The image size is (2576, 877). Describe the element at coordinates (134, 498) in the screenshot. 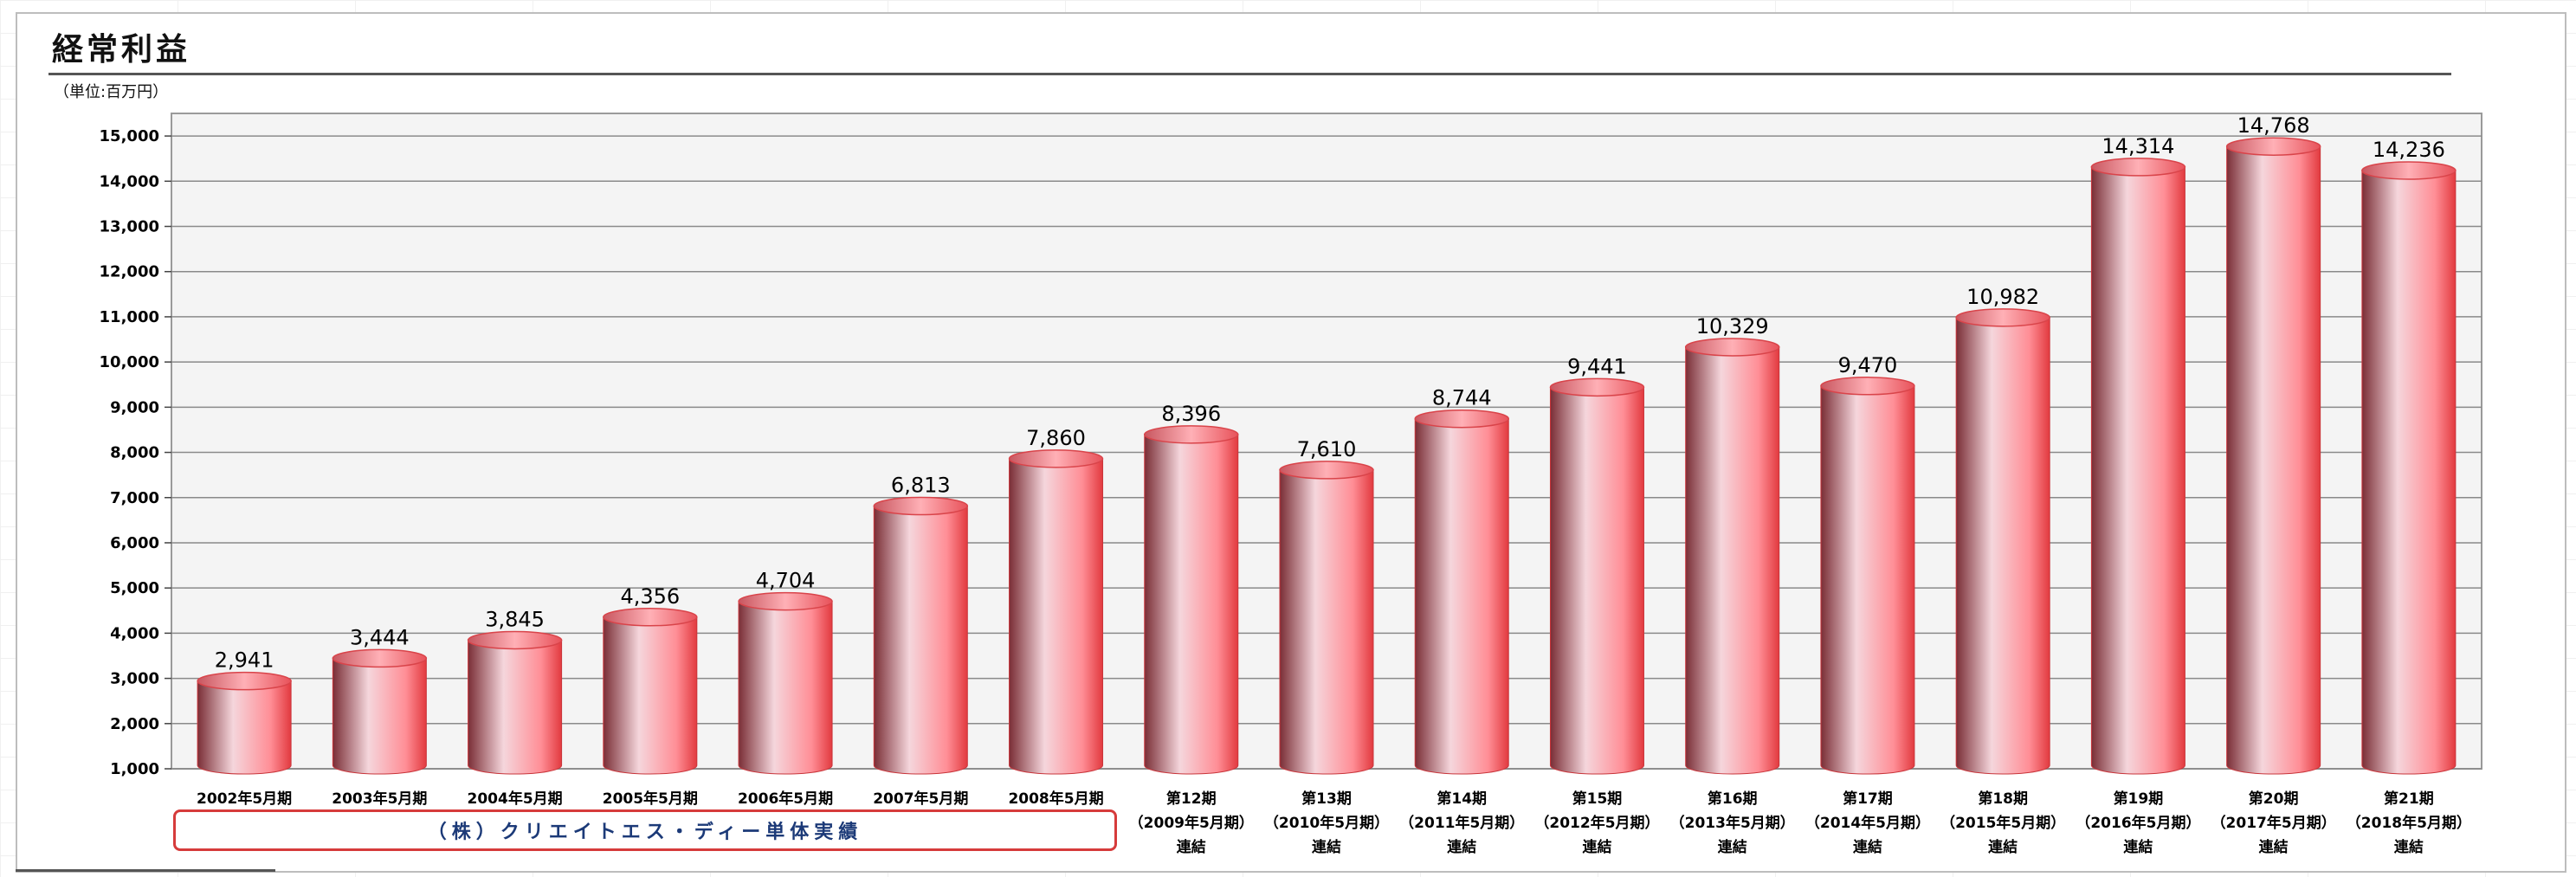

I see `y-tick-label: 7,000` at that location.